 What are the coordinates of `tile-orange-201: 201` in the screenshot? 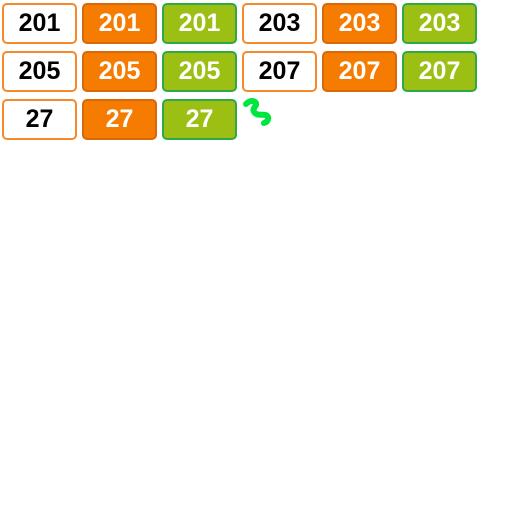 It's located at (119, 23).